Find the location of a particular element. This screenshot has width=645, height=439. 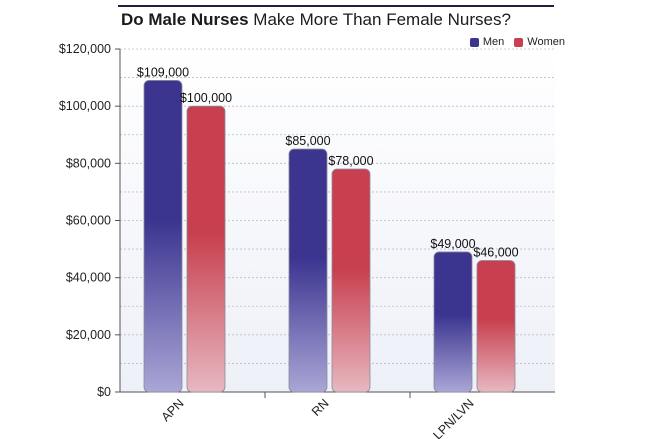

x-tick-label: RN is located at coordinates (320, 407).